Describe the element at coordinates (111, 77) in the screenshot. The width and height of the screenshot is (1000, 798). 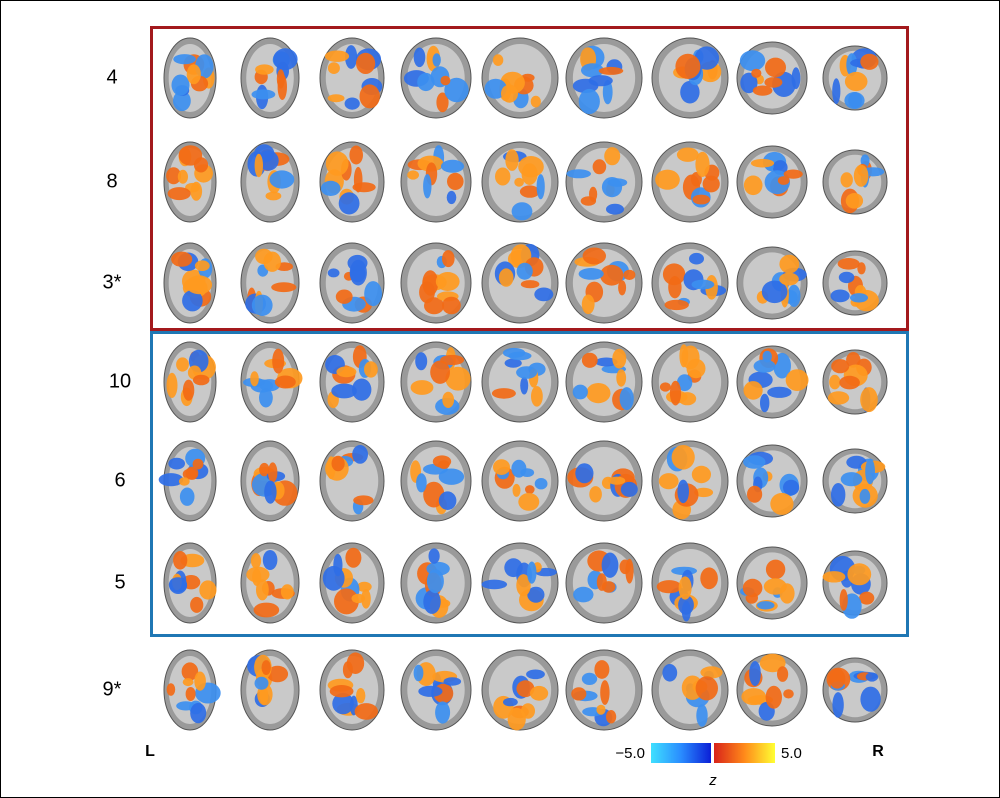
I see `row-label: 4` at that location.